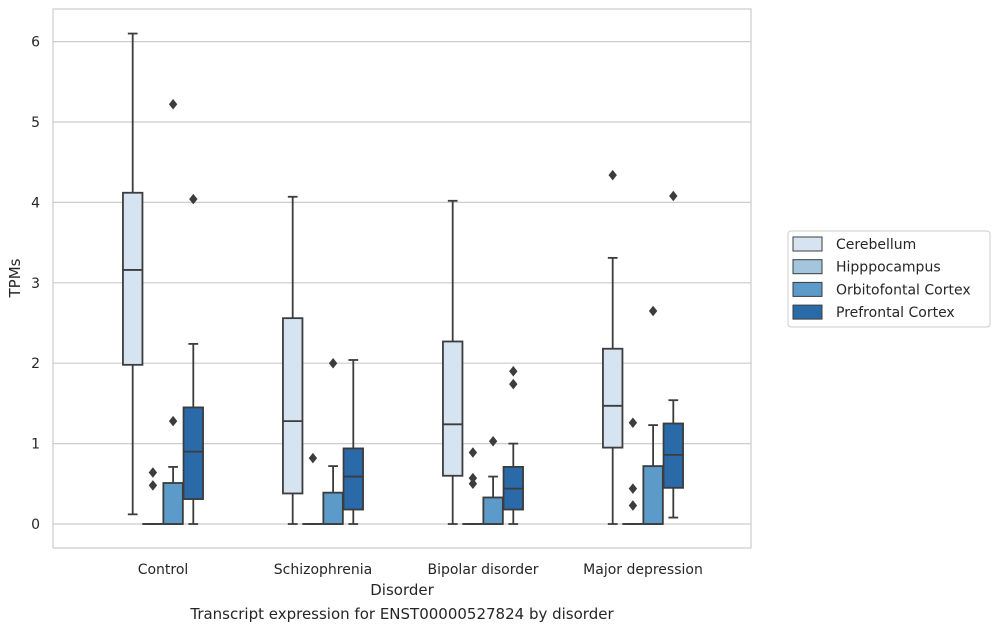 The width and height of the screenshot is (999, 634). What do you see at coordinates (482, 570) in the screenshot?
I see `x-tick-label: Bipolar disorder` at bounding box center [482, 570].